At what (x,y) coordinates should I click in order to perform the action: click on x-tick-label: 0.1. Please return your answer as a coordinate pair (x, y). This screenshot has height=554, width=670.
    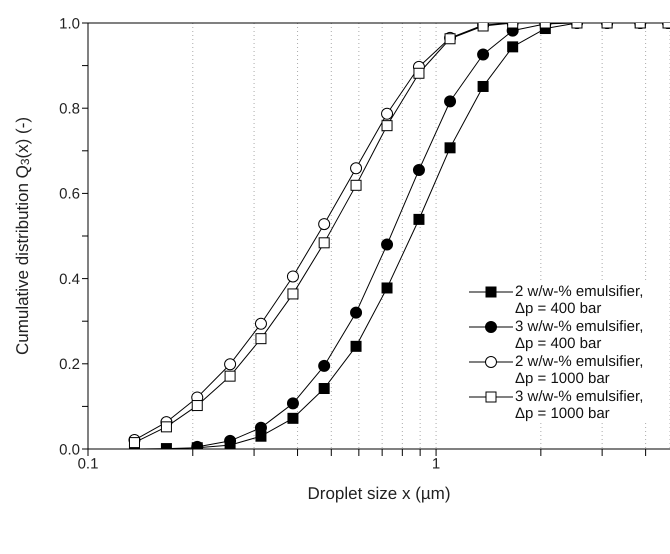
    Looking at the image, I should click on (88, 464).